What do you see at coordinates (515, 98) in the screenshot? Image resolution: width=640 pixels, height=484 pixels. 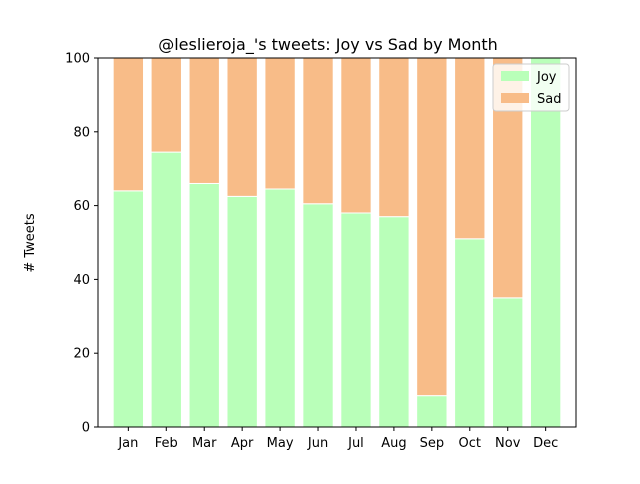 I see `legend-swatch-sad` at bounding box center [515, 98].